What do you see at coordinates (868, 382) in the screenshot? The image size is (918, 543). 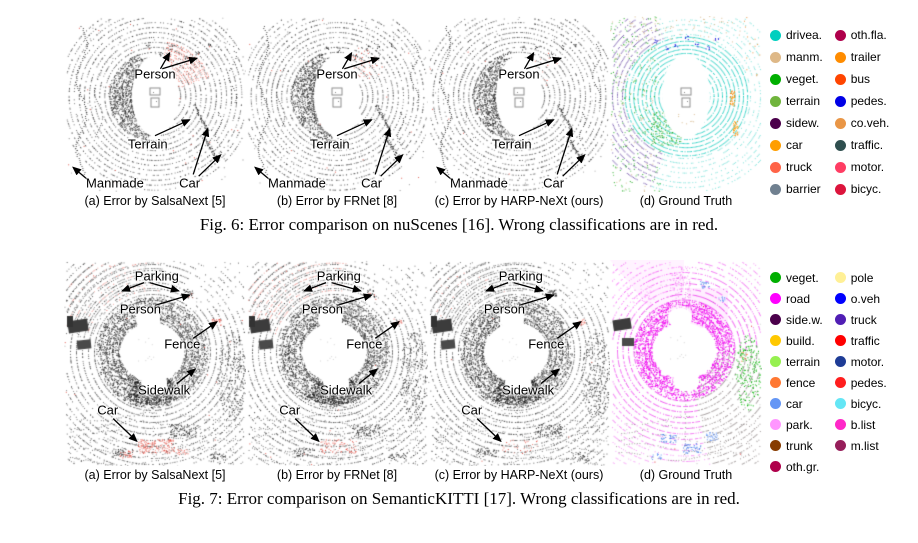 I see `legend-label: pedes.` at bounding box center [868, 382].